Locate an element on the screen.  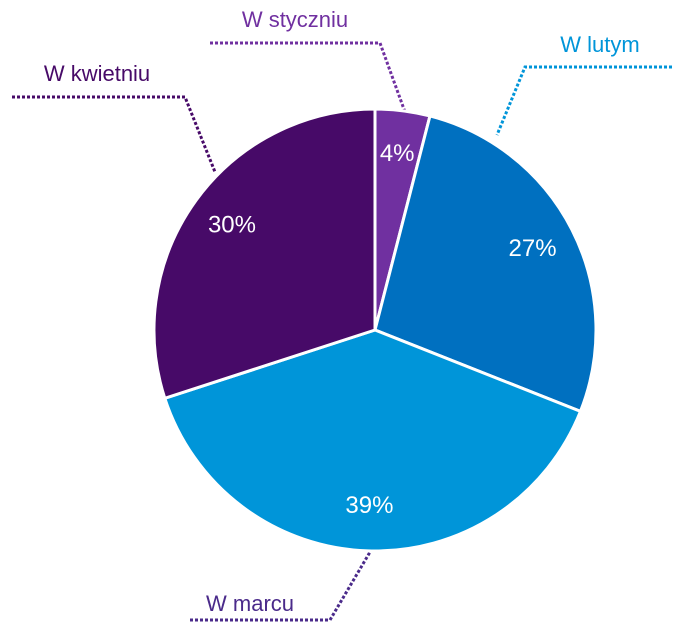
data-label: 39% is located at coordinates (369, 505).